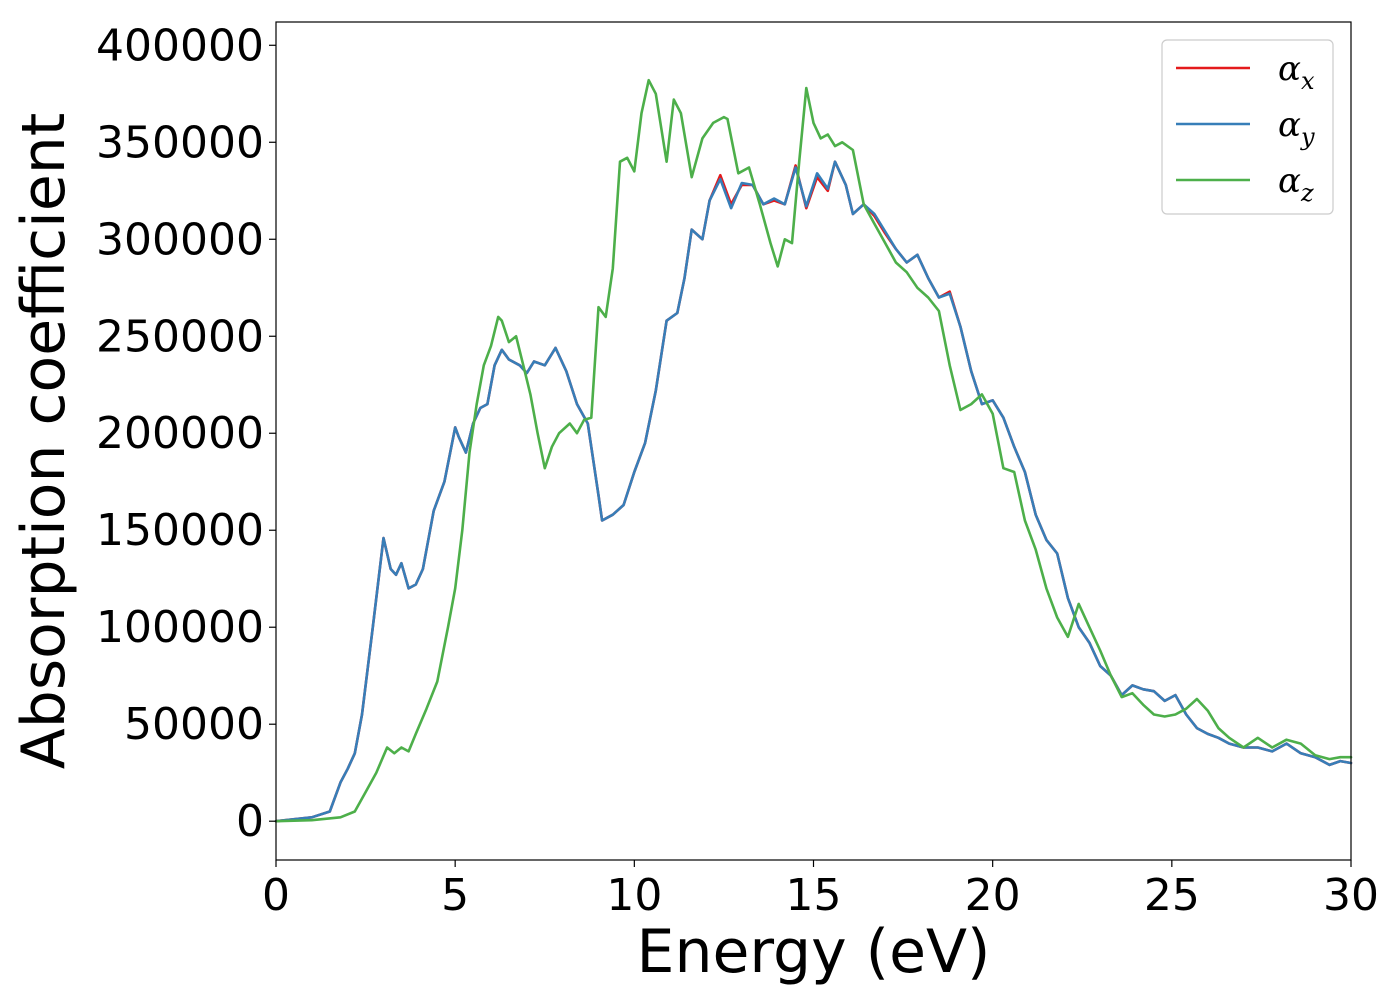  I want to click on legend: αx αy αz, so click(1247, 127).